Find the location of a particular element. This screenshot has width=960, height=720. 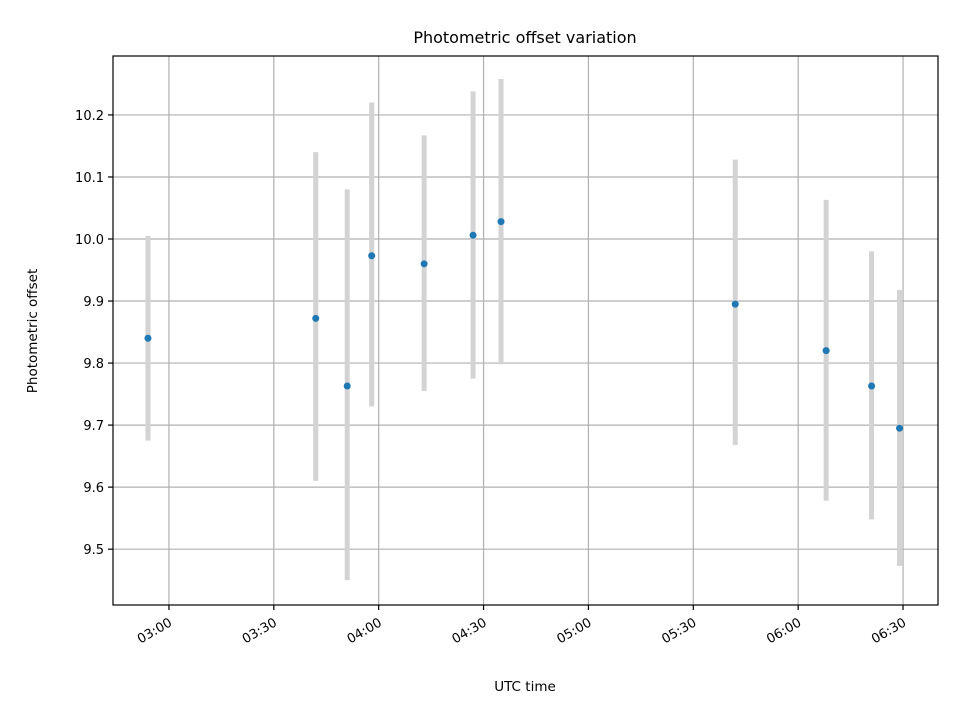

y-tick-label: 9.5 is located at coordinates (93, 550).